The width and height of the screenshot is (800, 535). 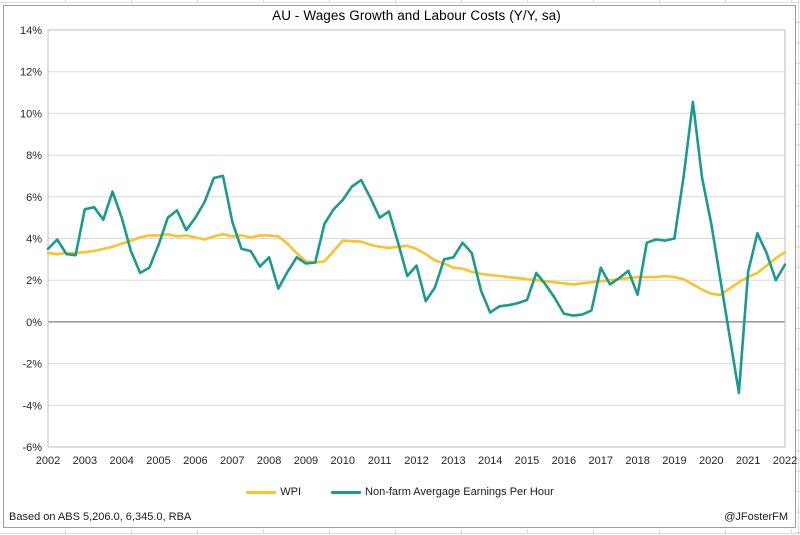 What do you see at coordinates (32, 406) in the screenshot?
I see `y-tick-label: -4%` at bounding box center [32, 406].